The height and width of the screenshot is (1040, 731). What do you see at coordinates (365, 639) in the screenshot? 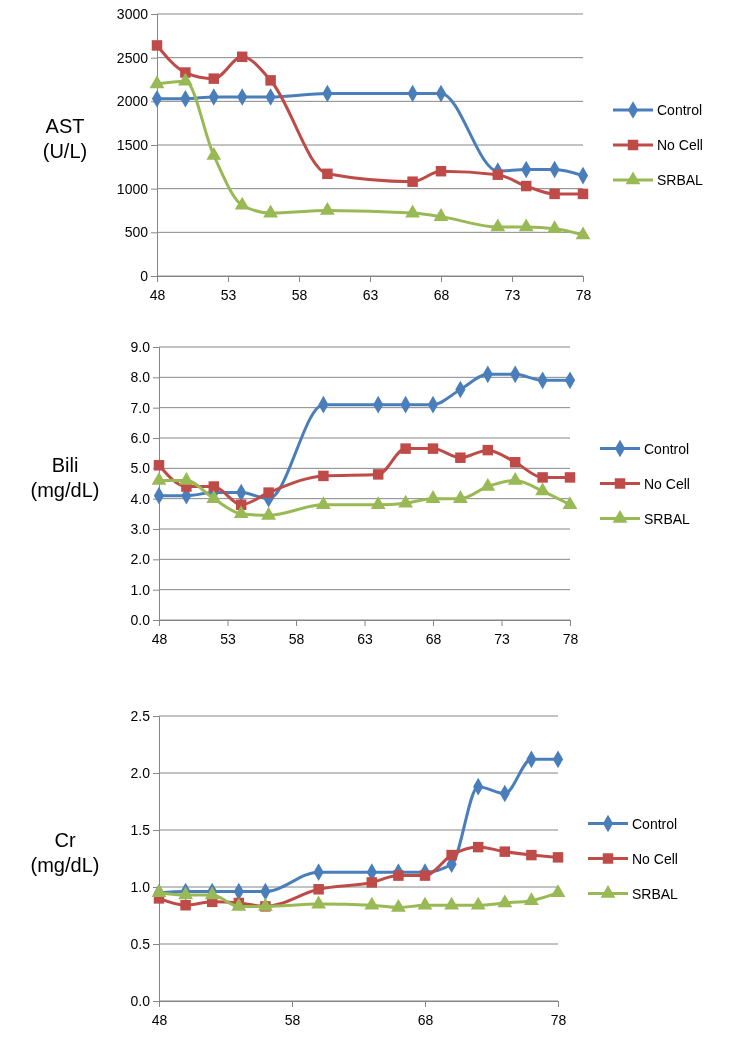
I see `x-tick-label: 63` at bounding box center [365, 639].